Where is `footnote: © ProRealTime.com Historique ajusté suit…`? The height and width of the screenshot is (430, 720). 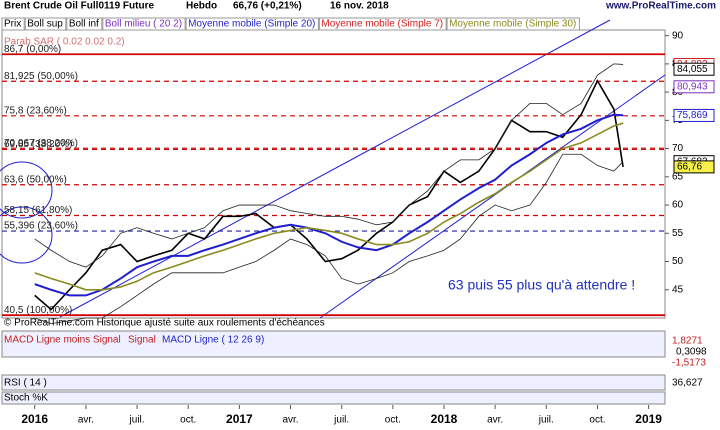
footnote: © ProRealTime.com Historique ajusté suit… is located at coordinates (164, 323).